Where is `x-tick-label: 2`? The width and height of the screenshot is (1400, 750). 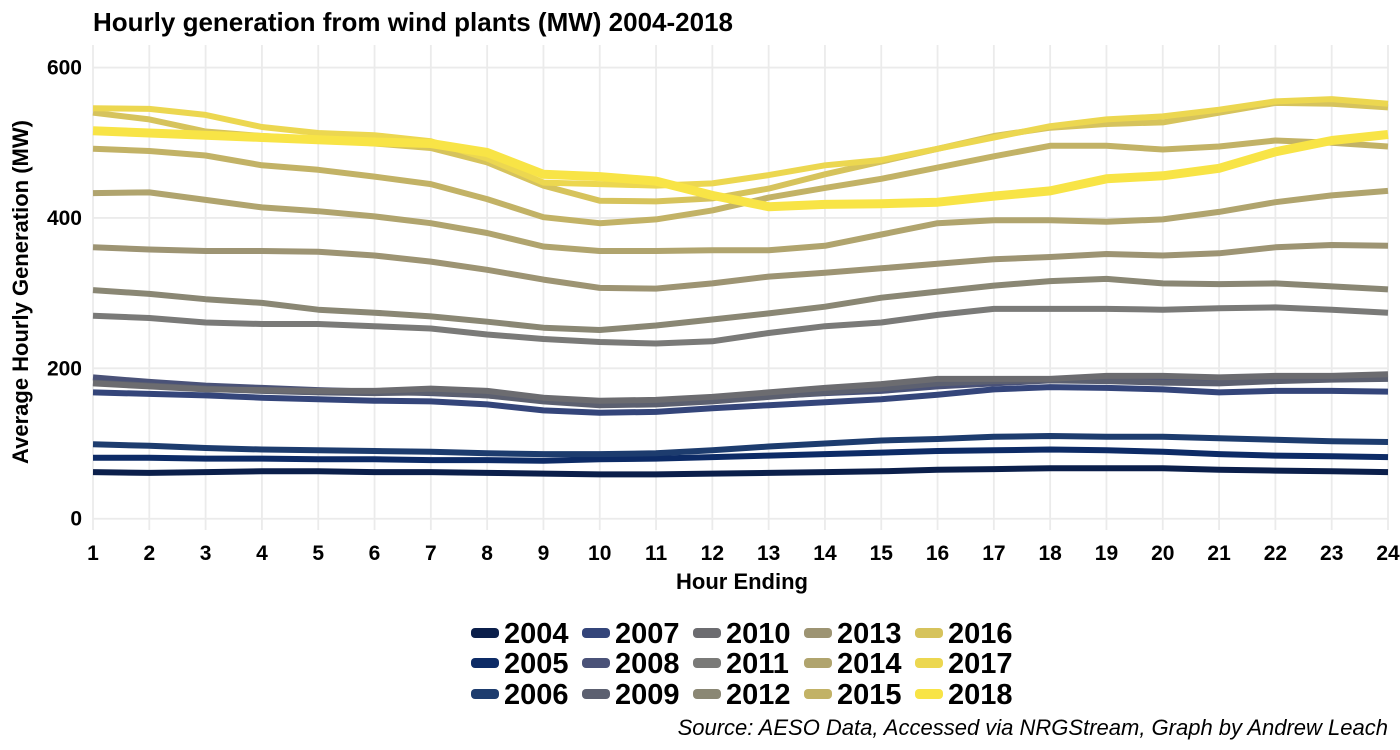 x-tick-label: 2 is located at coordinates (149, 553).